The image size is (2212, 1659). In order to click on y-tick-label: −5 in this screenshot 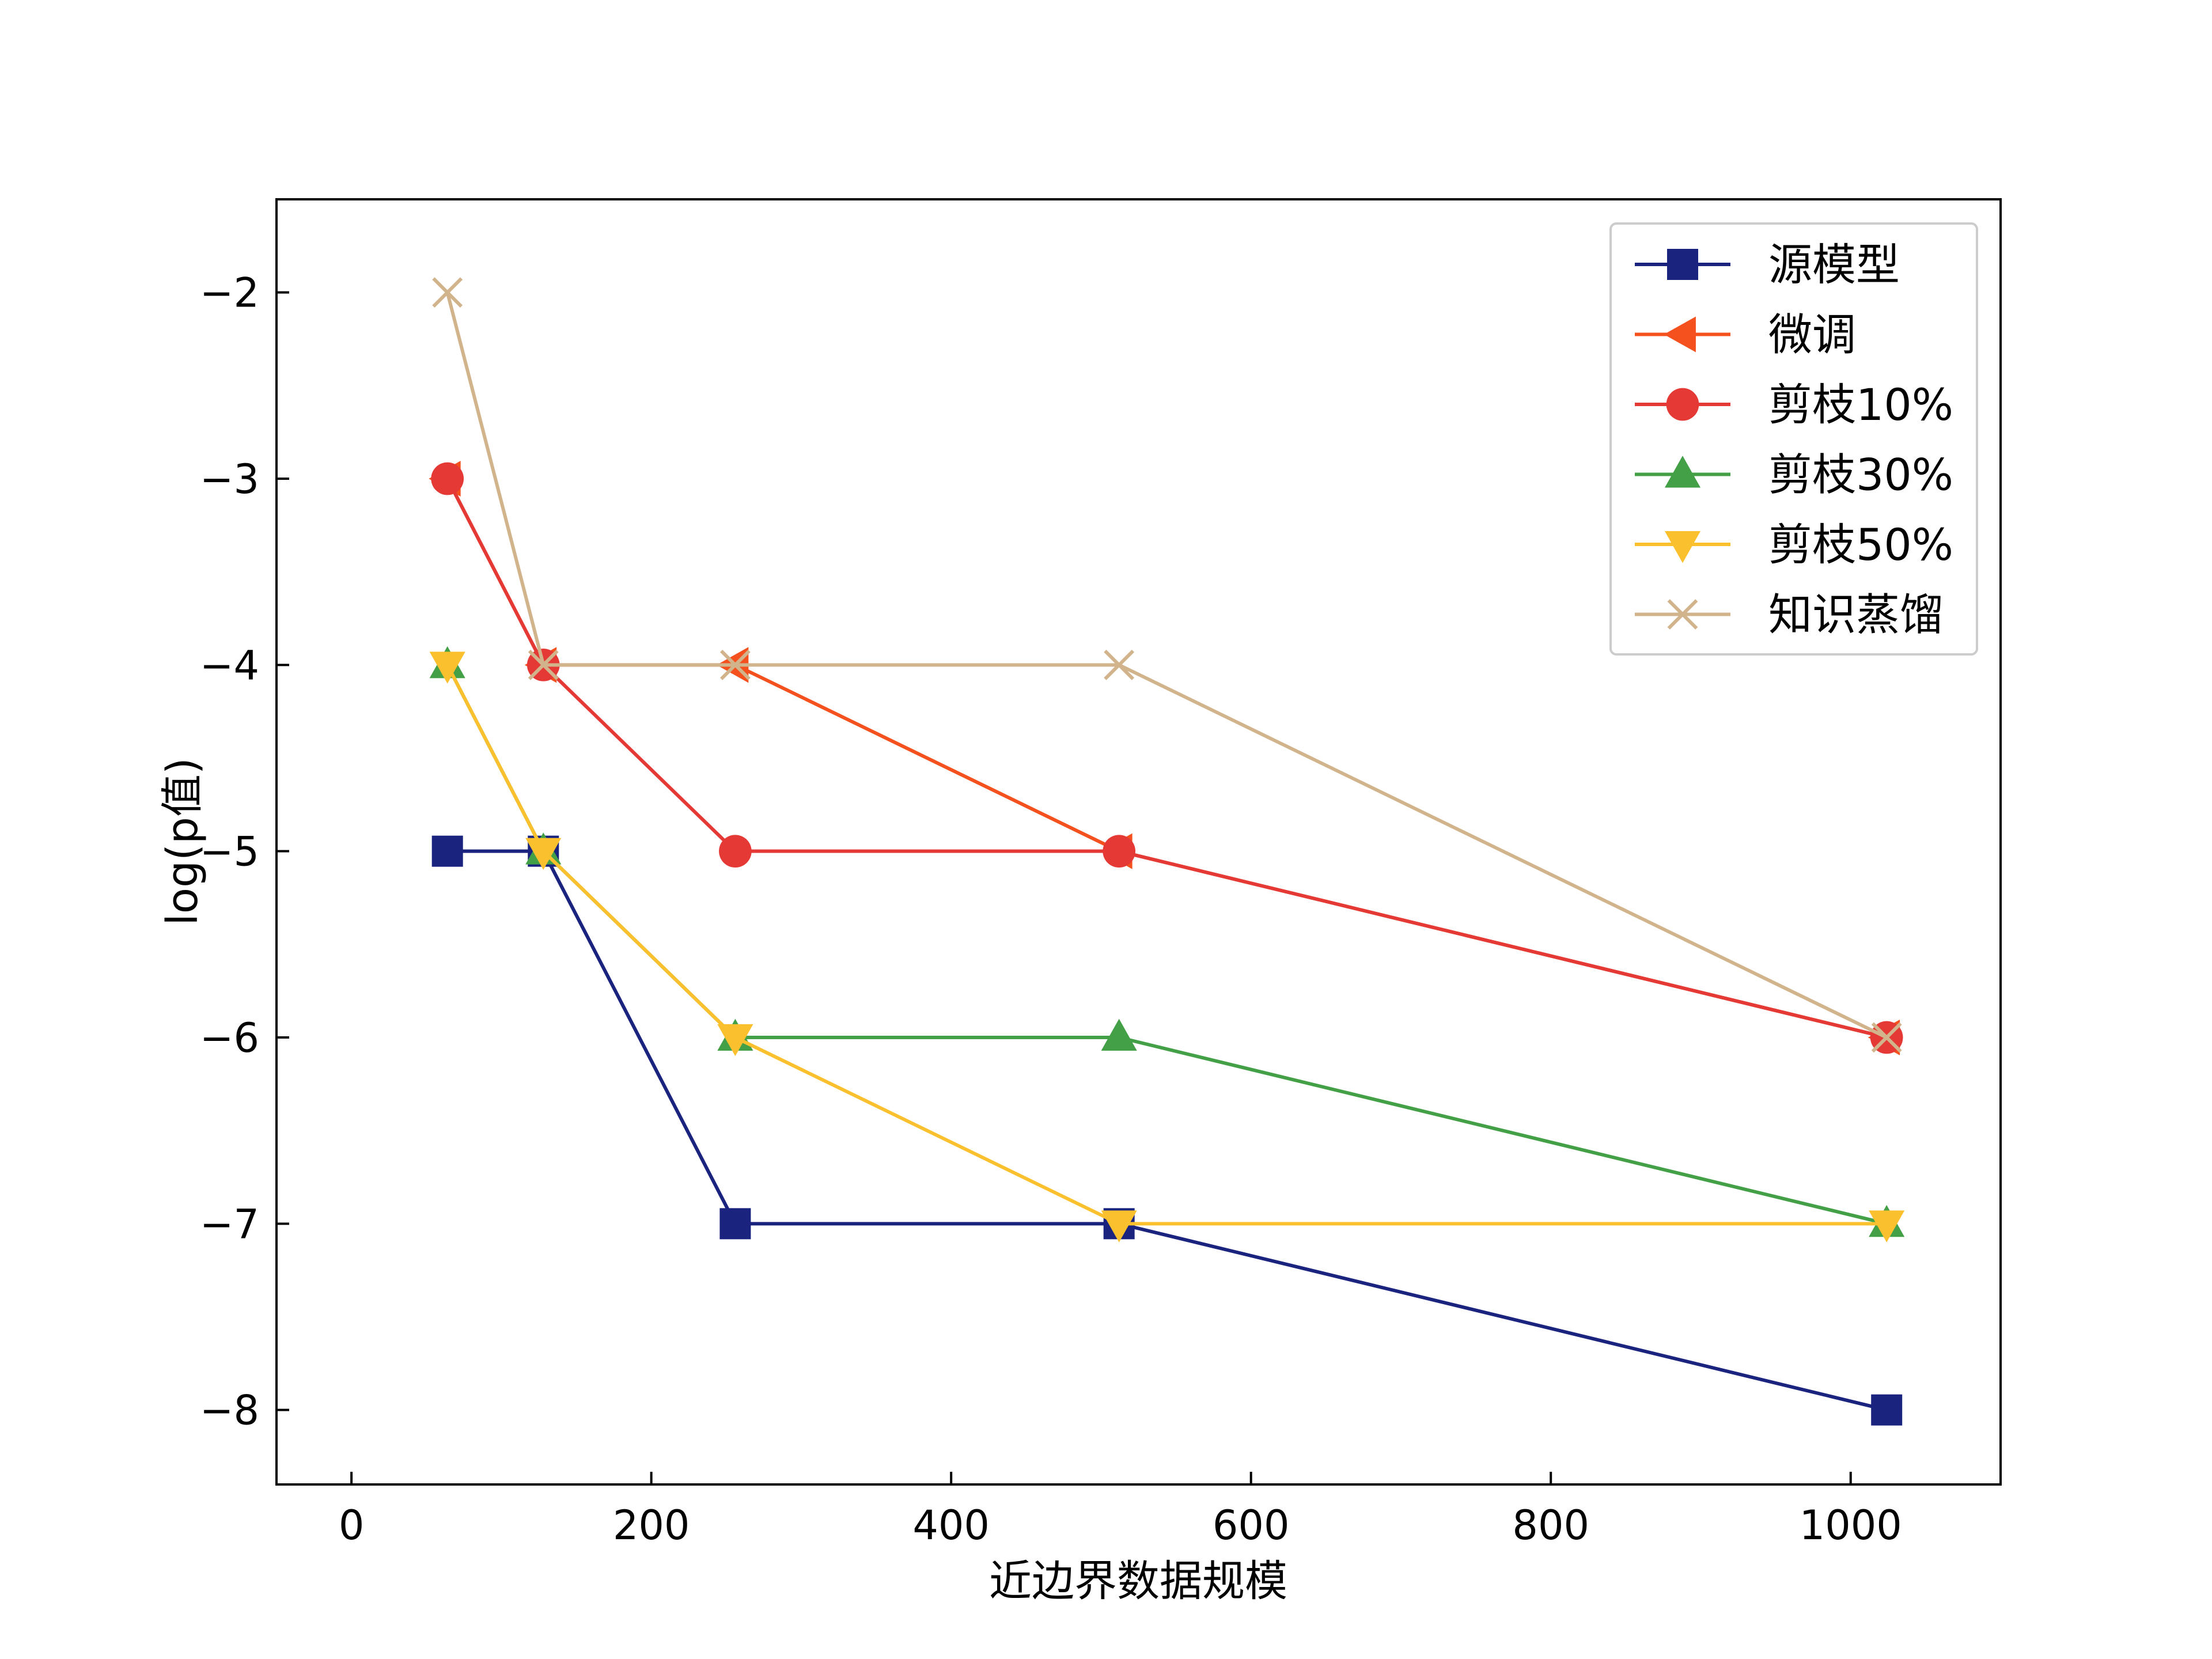, I will do `click(229, 852)`.